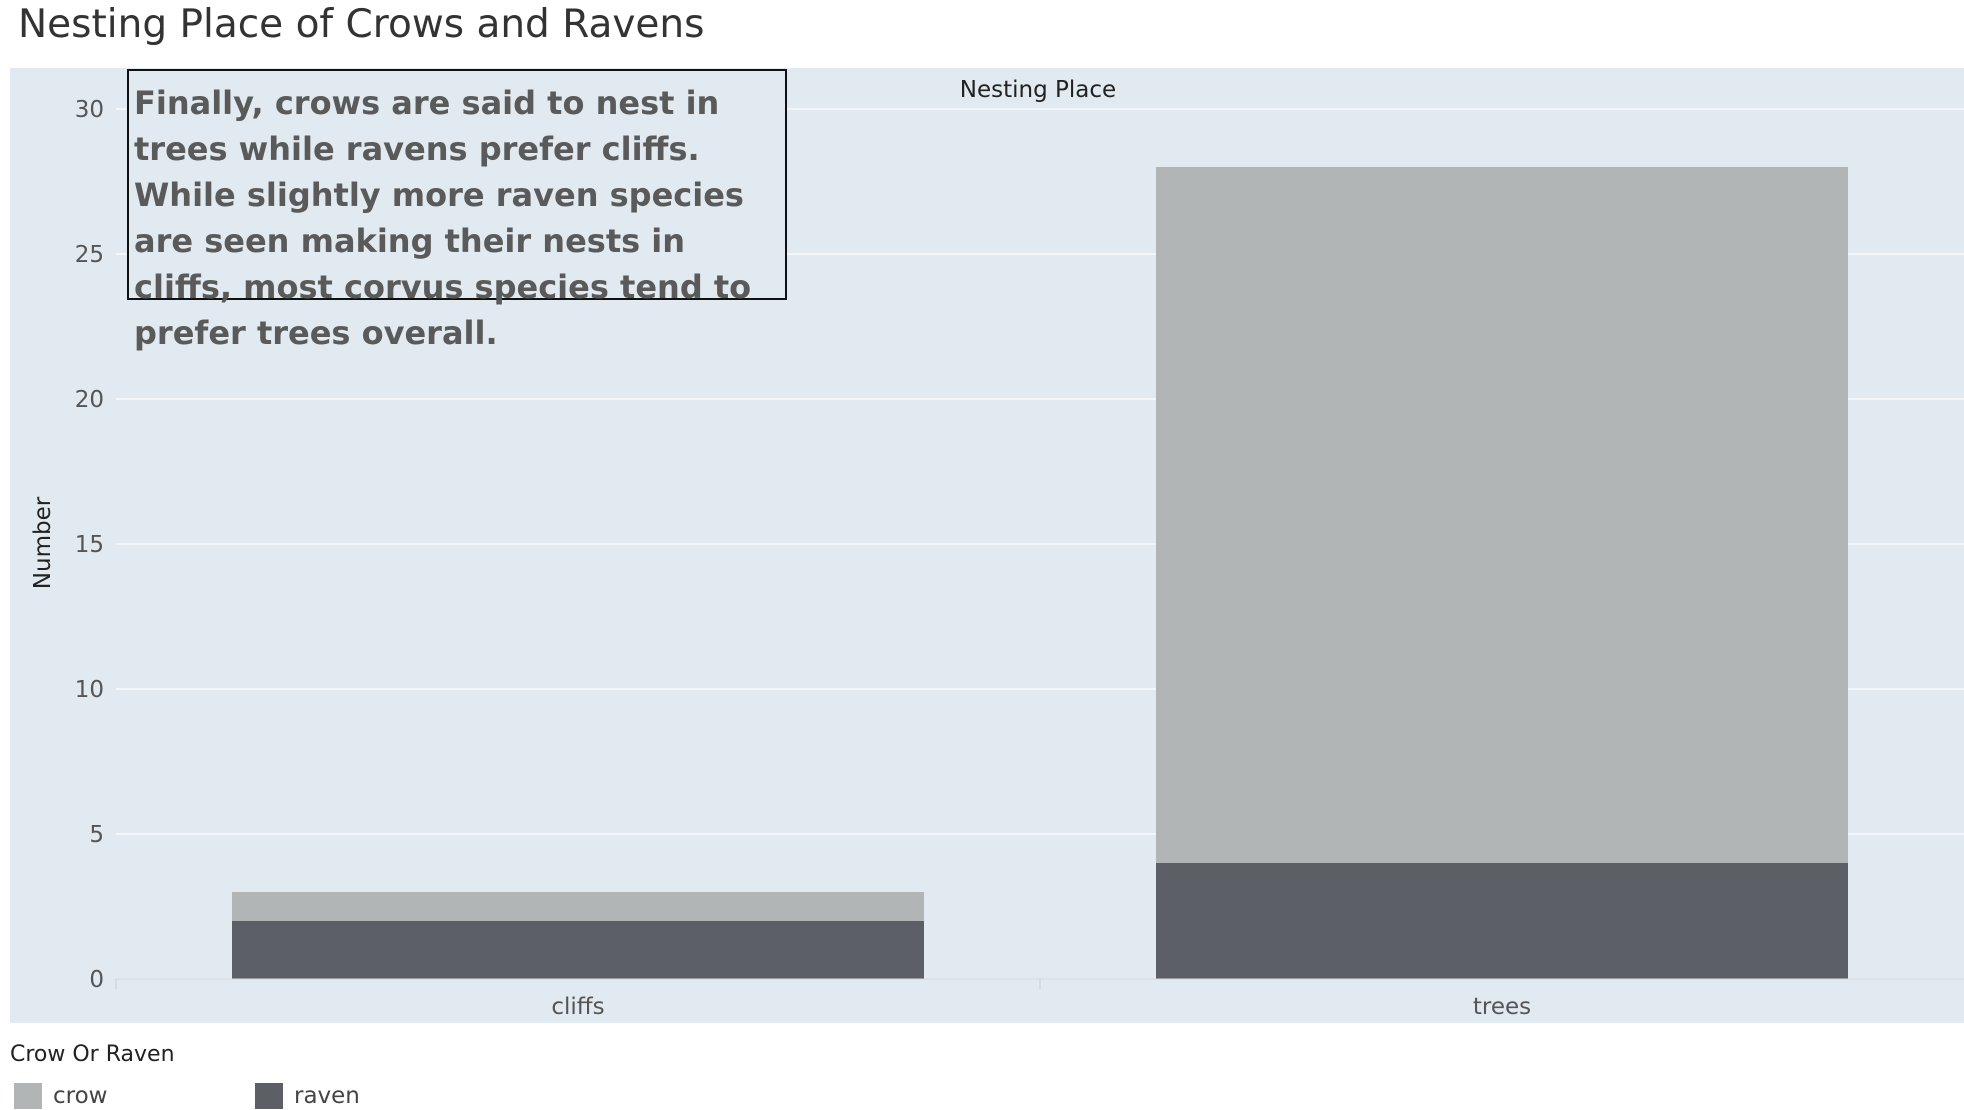 The image size is (1964, 1110). I want to click on y-axis-label: Number, so click(43, 542).